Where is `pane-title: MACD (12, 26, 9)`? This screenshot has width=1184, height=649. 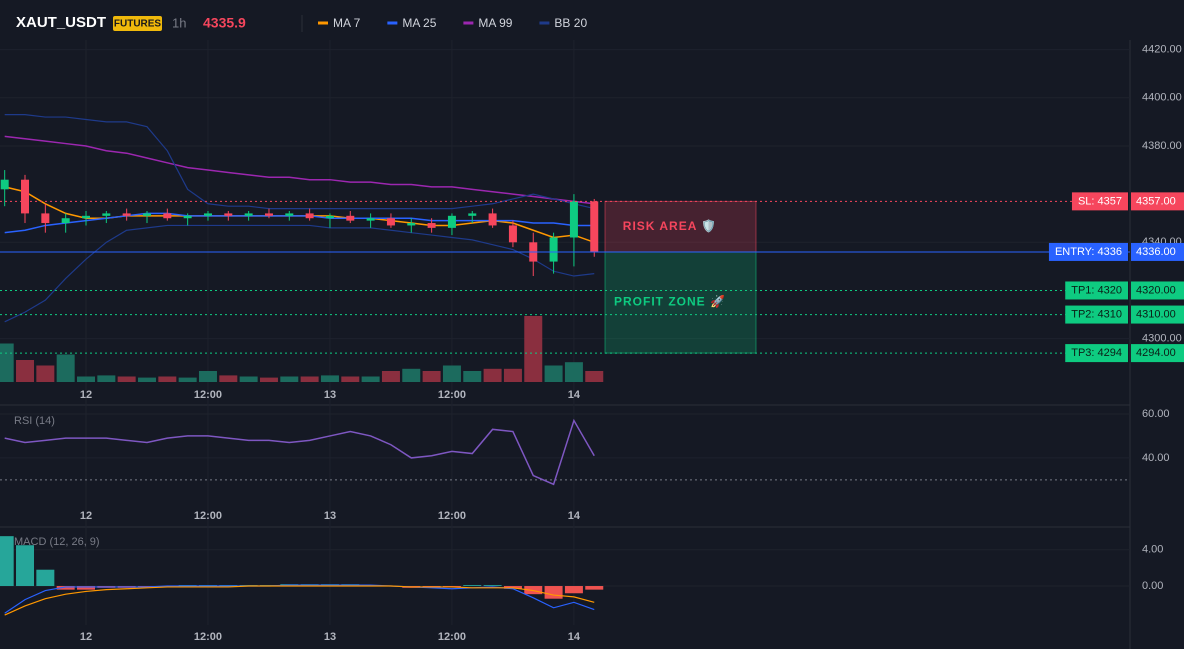 pane-title: MACD (12, 26, 9) is located at coordinates (57, 542).